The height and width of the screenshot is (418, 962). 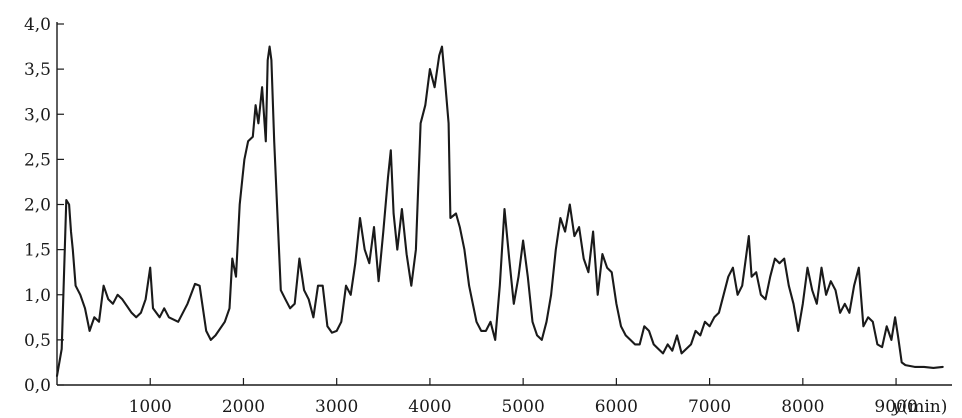 What do you see at coordinates (37, 296) in the screenshot?
I see `y-tick-label: 1,0` at bounding box center [37, 296].